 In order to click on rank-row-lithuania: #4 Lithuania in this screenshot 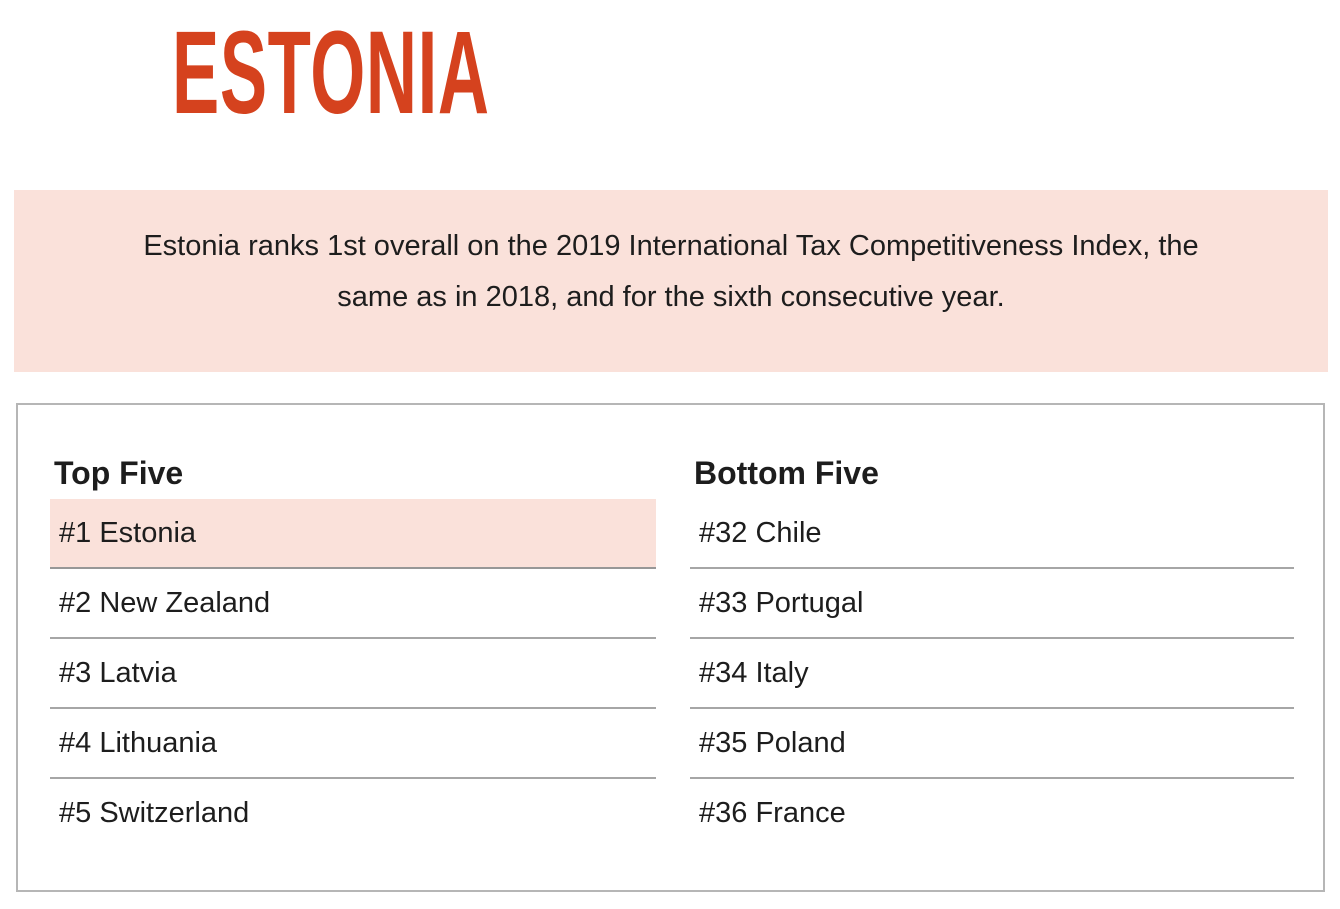, I will do `click(353, 744)`.